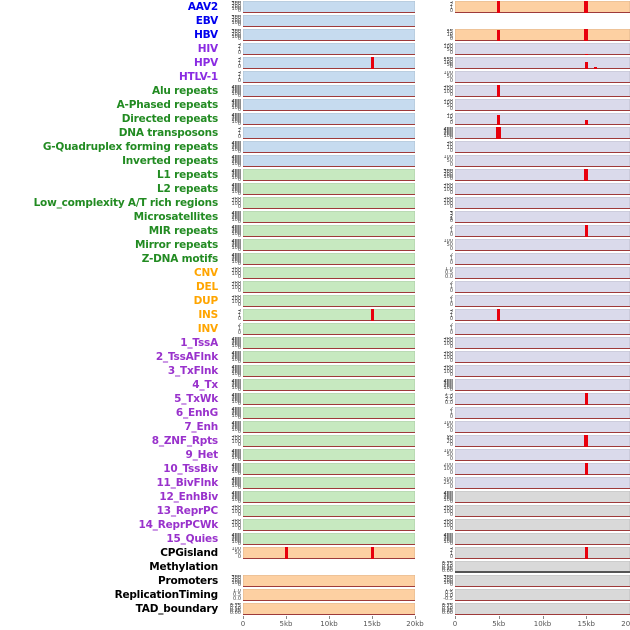  I want to click on track-row: HPV 3 2 1 0 200 150 100 50 0, so click(315, 63).